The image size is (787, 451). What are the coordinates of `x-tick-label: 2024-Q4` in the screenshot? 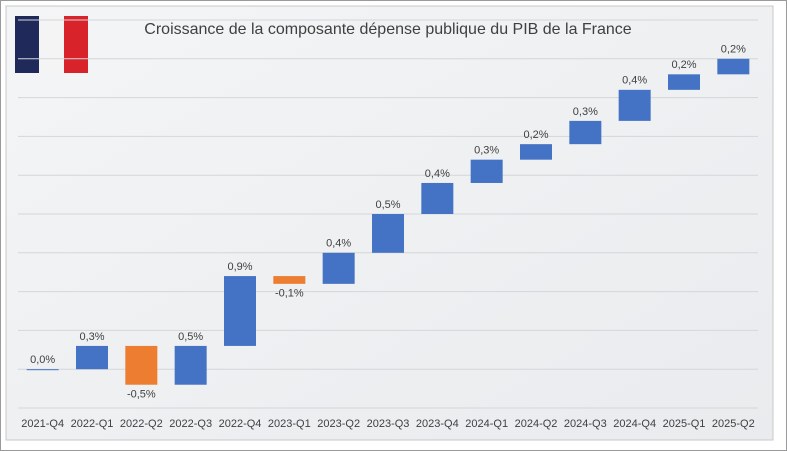 It's located at (634, 424).